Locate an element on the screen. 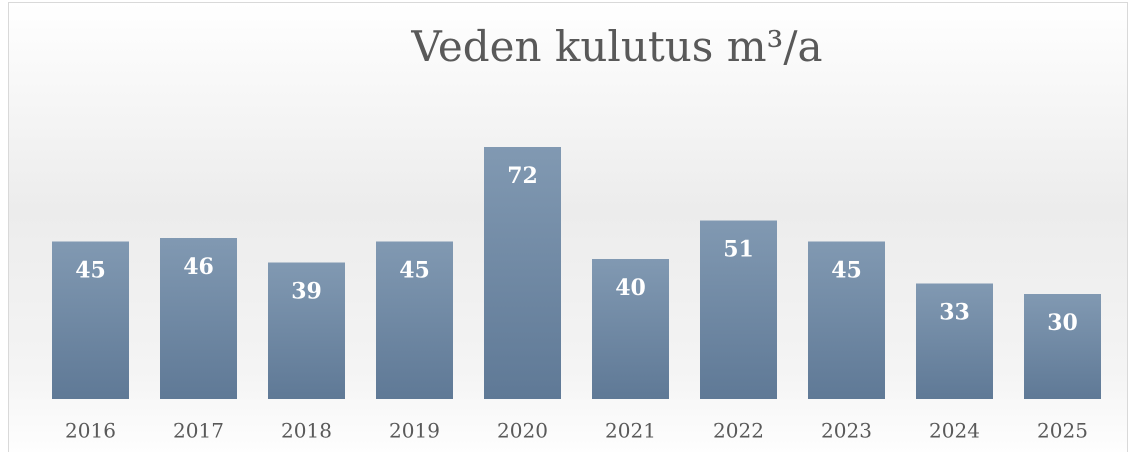  x-tick-label: 2018 is located at coordinates (306, 431).